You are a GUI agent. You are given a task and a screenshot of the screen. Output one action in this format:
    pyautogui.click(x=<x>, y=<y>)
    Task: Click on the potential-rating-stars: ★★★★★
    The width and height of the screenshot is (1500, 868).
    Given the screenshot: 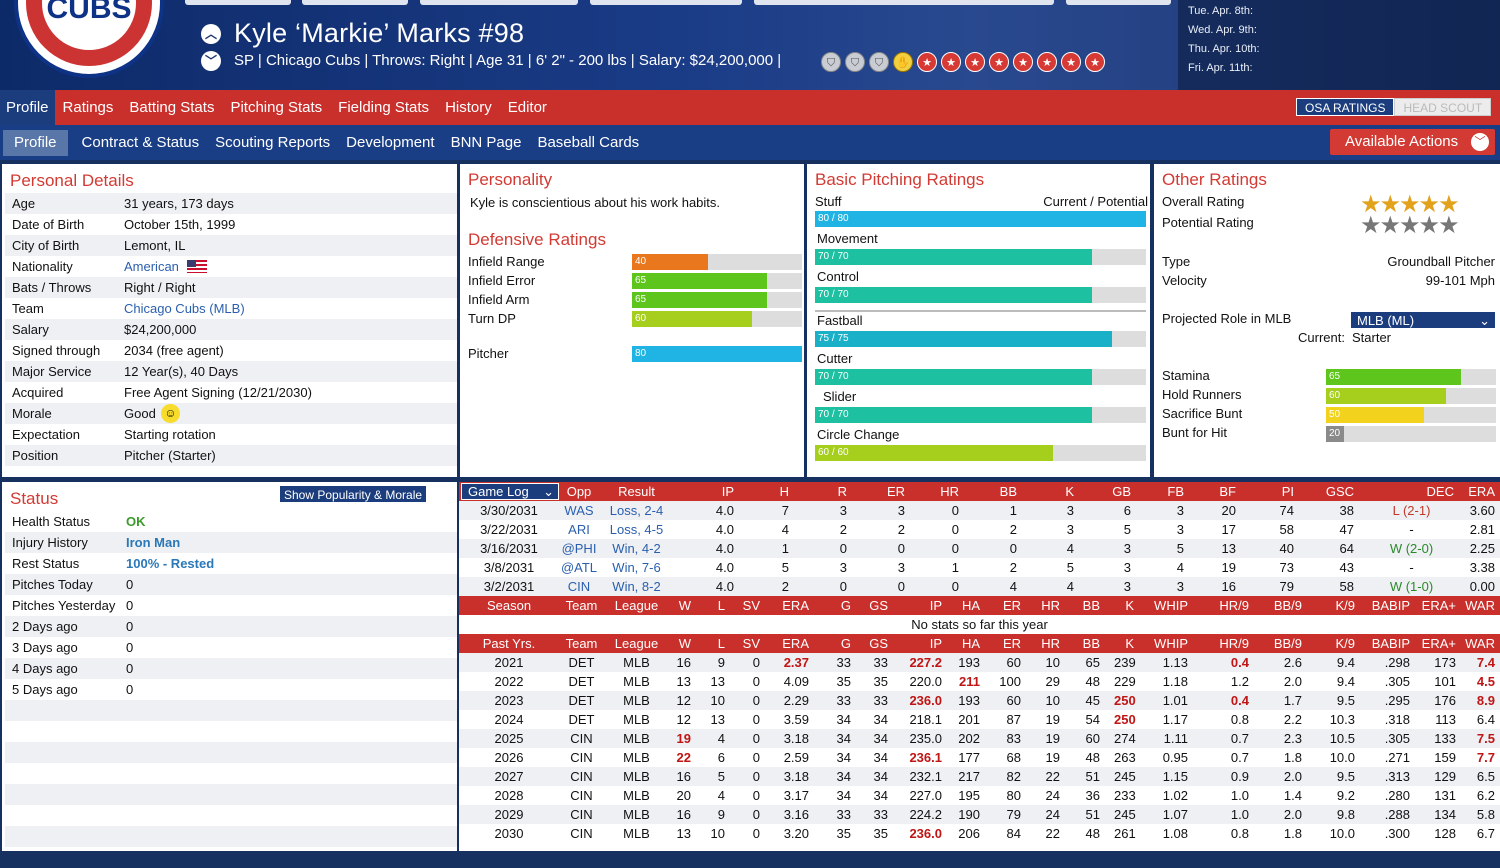 What is the action you would take?
    pyautogui.click(x=1410, y=225)
    